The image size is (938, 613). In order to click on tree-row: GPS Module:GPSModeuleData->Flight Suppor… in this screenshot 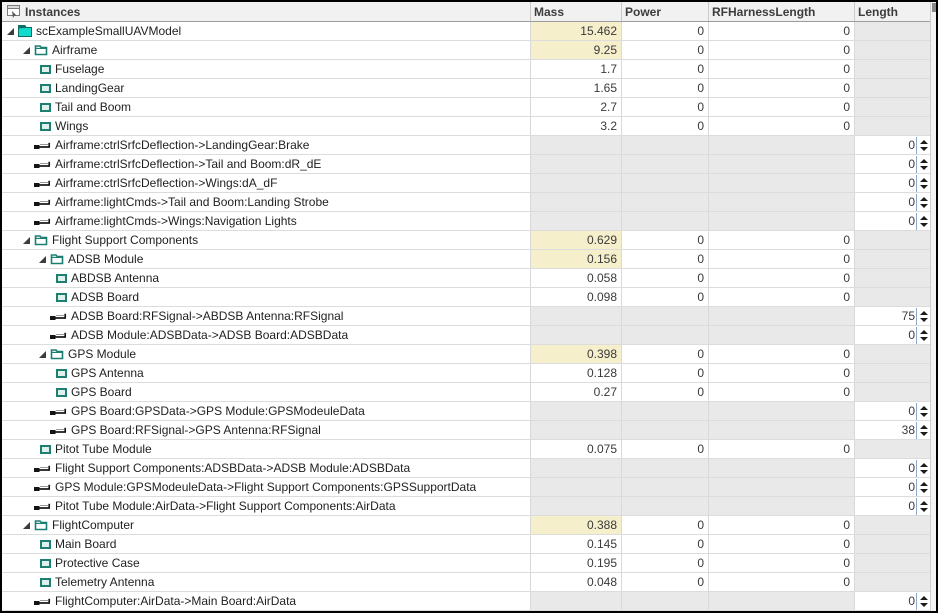, I will do `click(469, 487)`.